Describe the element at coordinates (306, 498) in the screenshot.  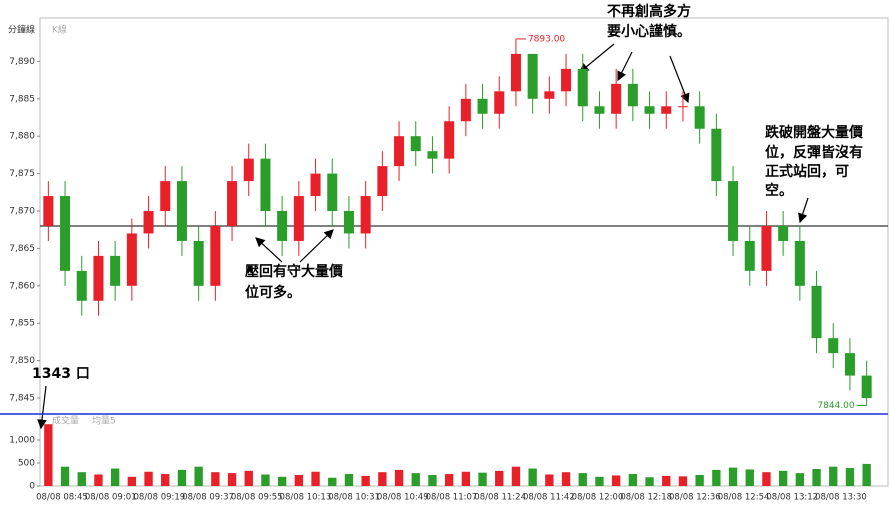
I see `x-tick-label: 08/08 10:13` at that location.